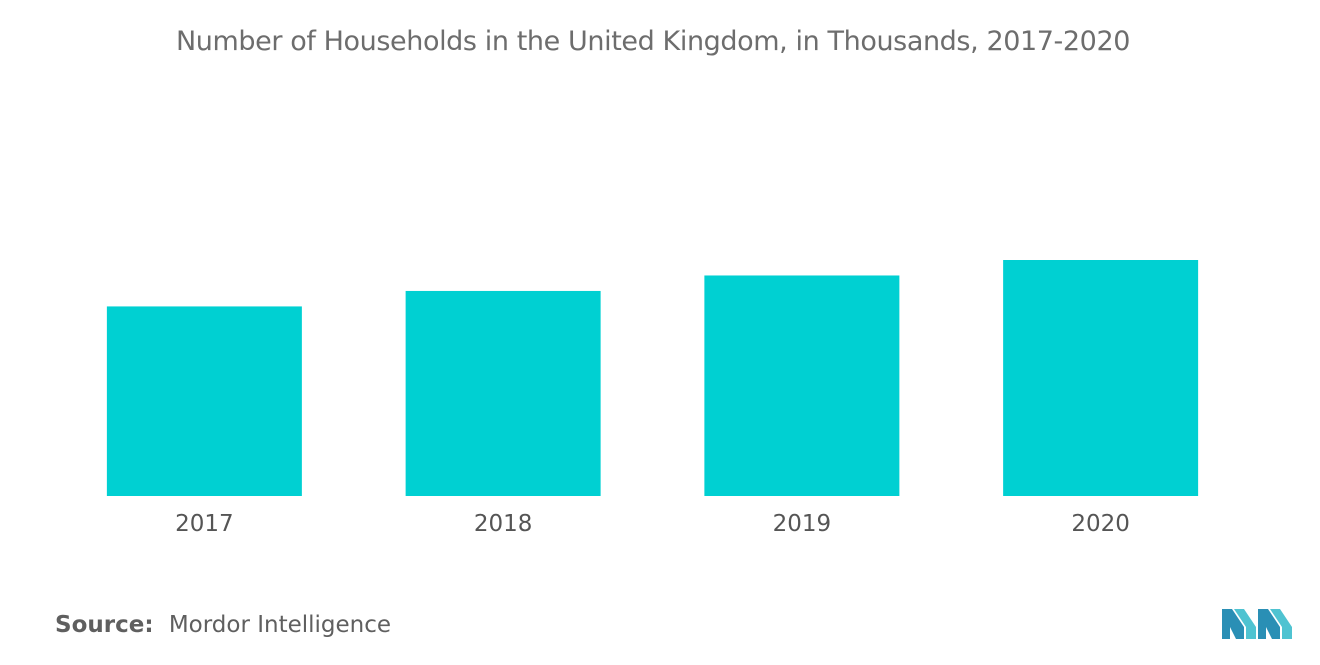 This screenshot has width=1320, height=665. What do you see at coordinates (204, 401) in the screenshot?
I see `bar-2017` at bounding box center [204, 401].